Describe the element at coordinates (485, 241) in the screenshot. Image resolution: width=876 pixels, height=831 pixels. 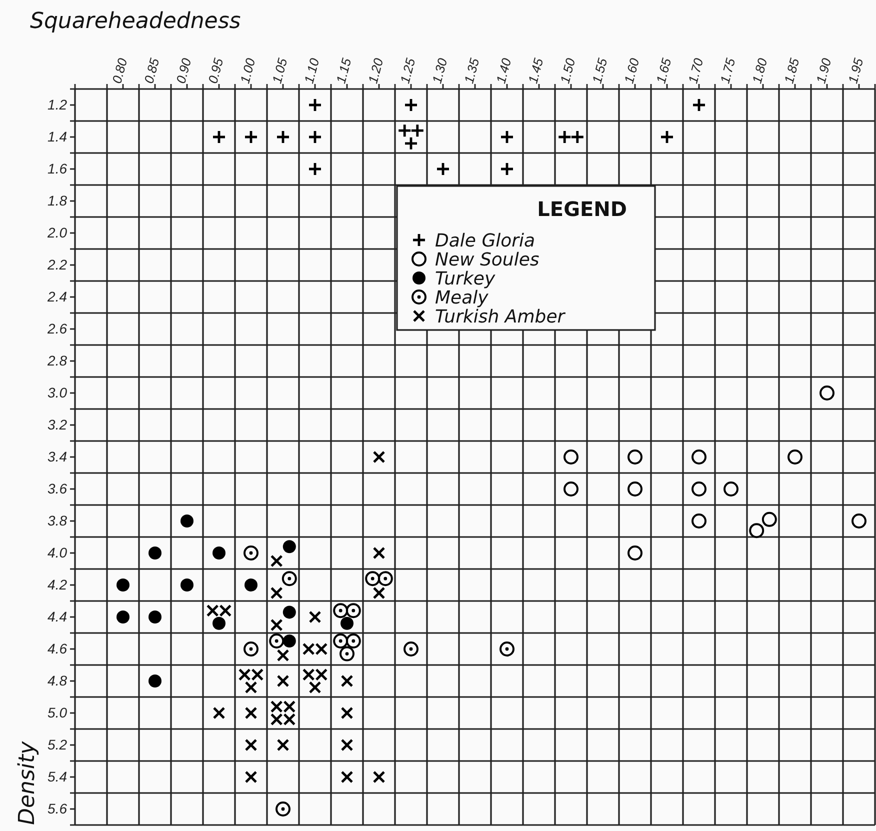
I see `legend-label: Dale Gloria` at that location.